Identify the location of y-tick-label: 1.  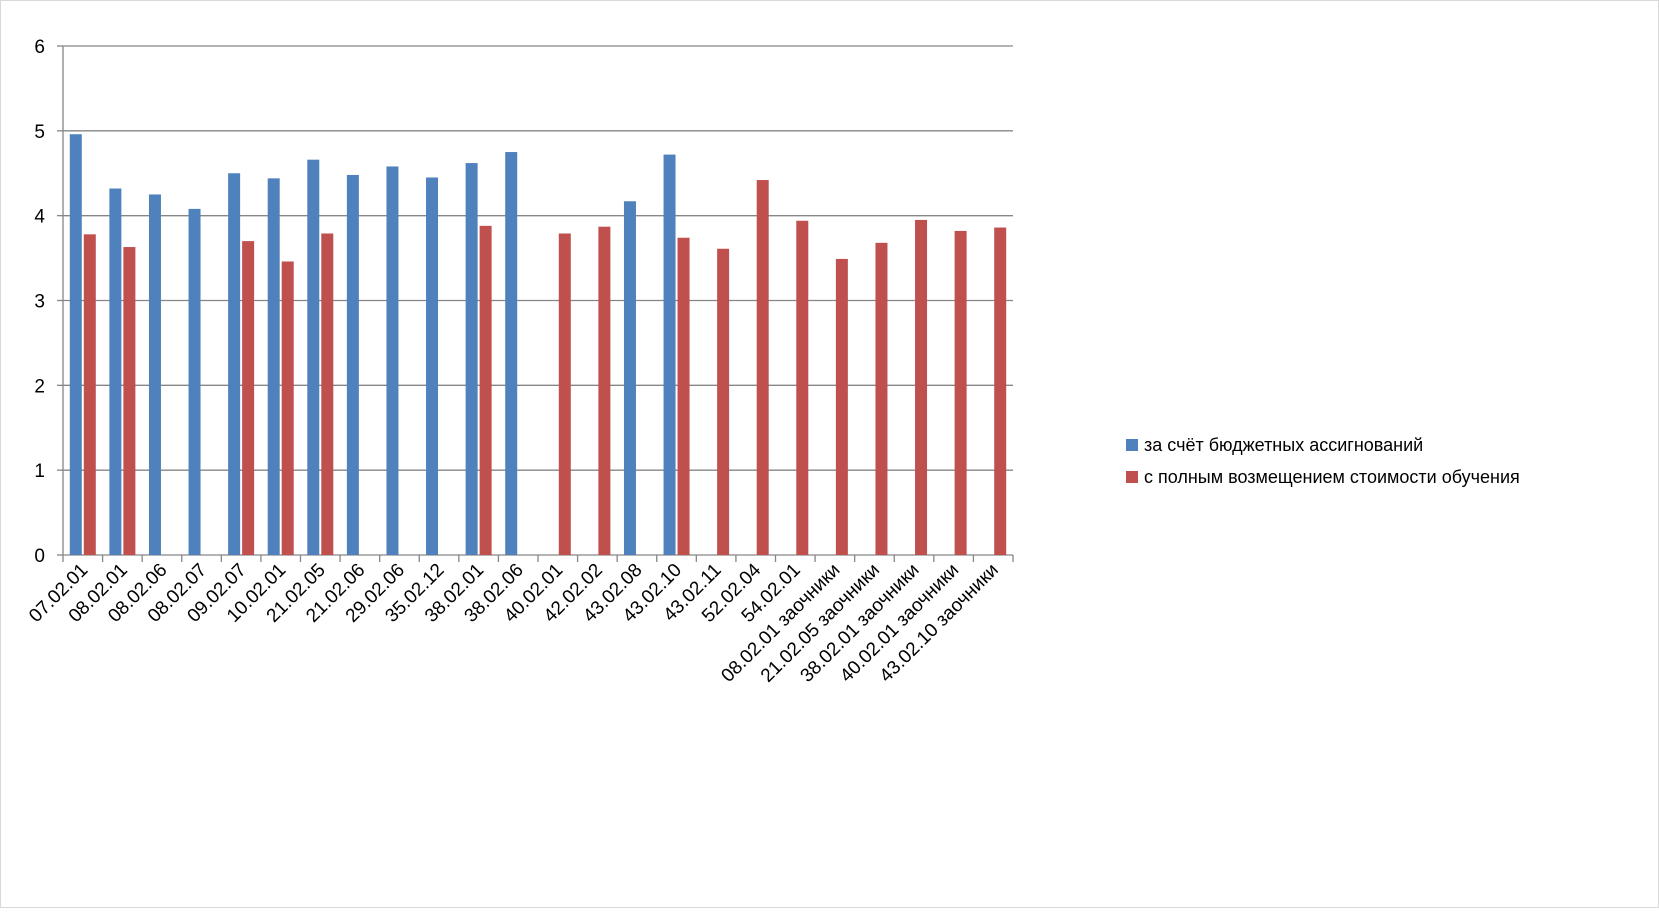
(39, 471).